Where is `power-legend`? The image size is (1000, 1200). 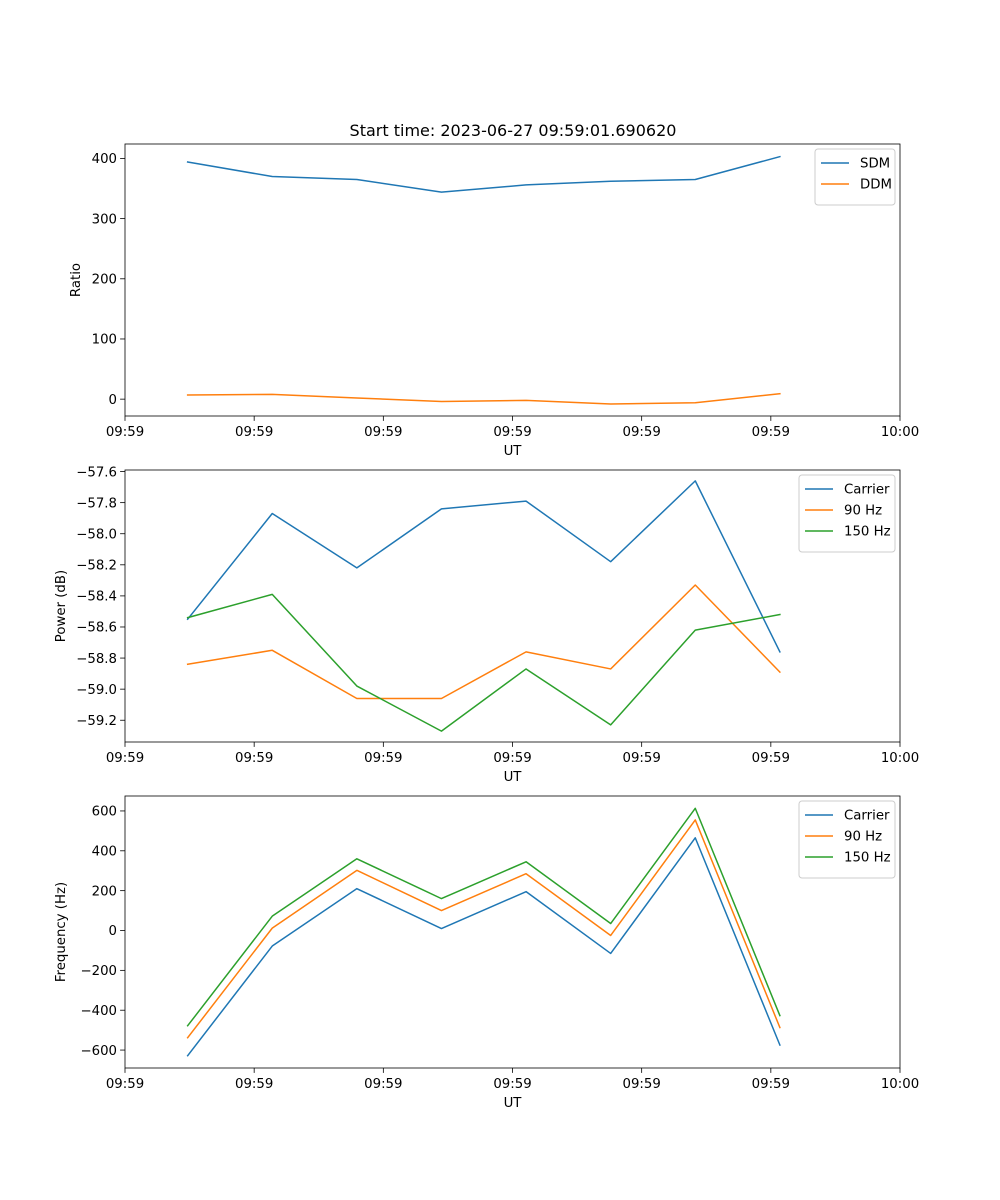
power-legend is located at coordinates (847, 513).